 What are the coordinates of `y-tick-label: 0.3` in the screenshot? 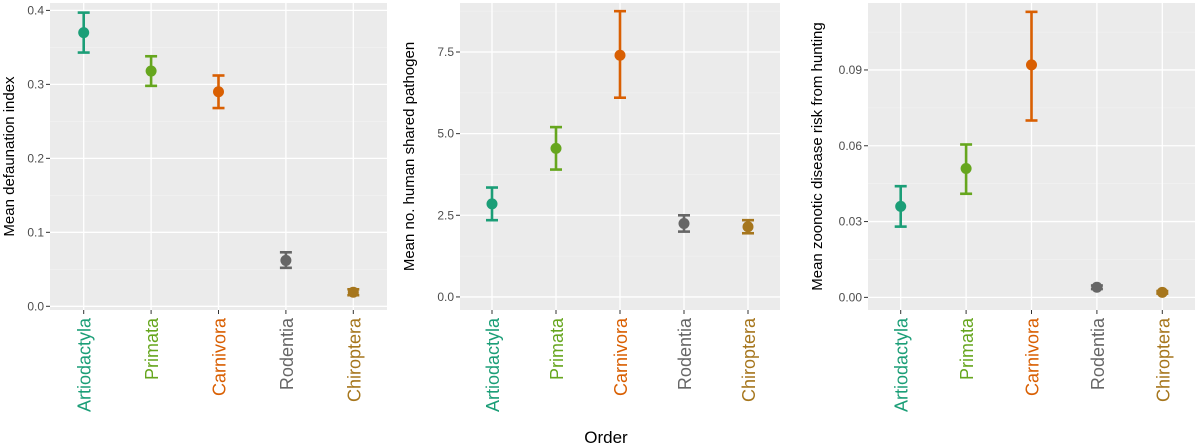 It's located at (35, 84).